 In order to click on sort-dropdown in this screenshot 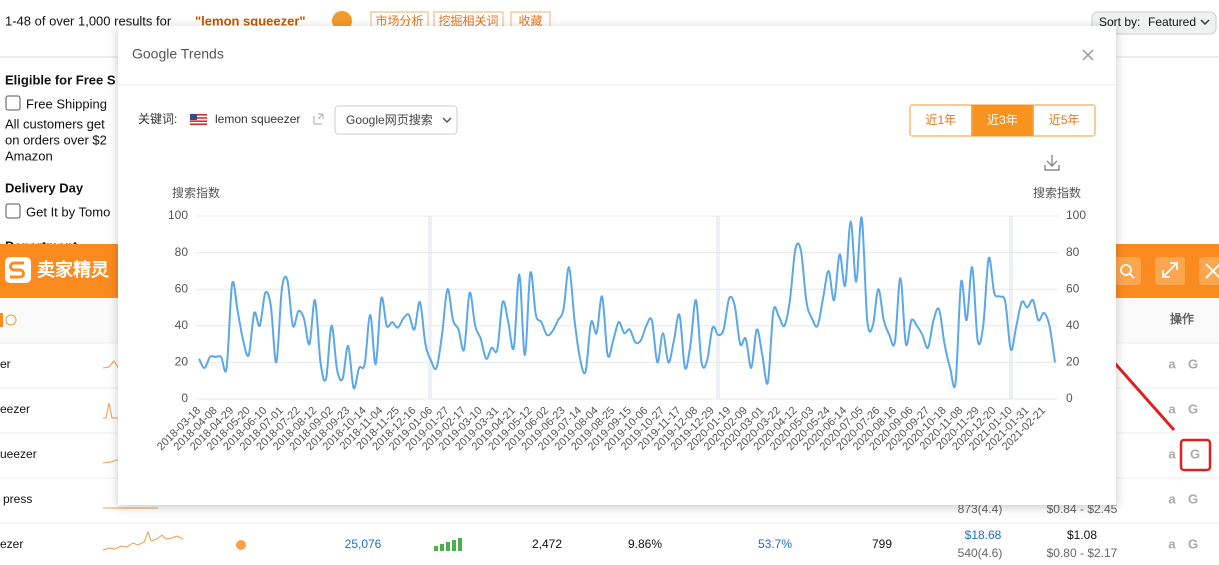, I will do `click(1154, 23)`.